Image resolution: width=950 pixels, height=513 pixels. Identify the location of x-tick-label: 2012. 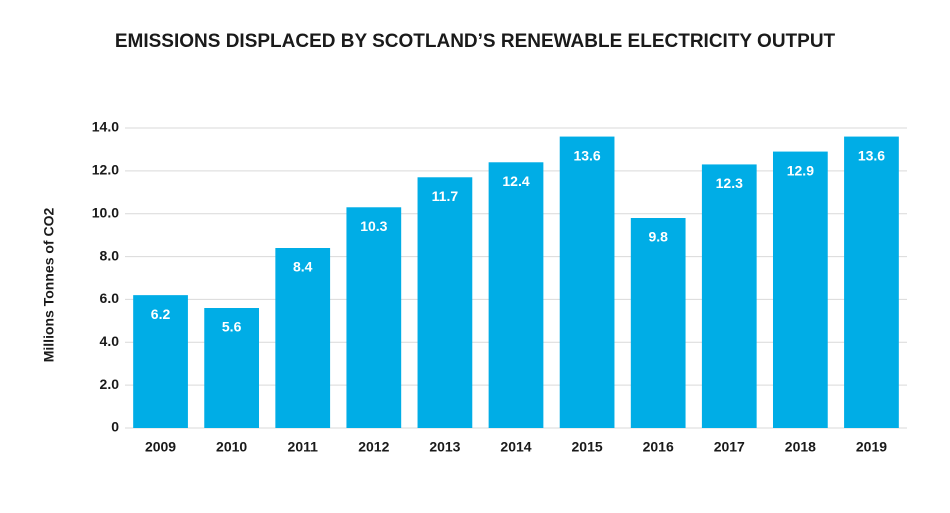
(373, 447).